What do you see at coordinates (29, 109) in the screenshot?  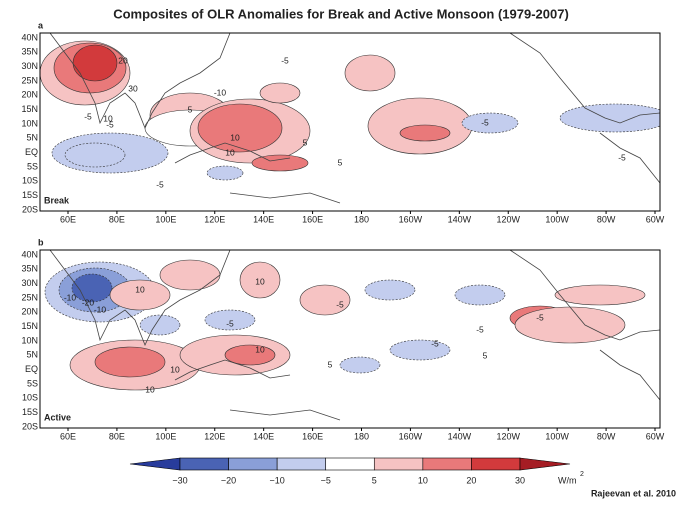 I see `lat-label: 15N` at bounding box center [29, 109].